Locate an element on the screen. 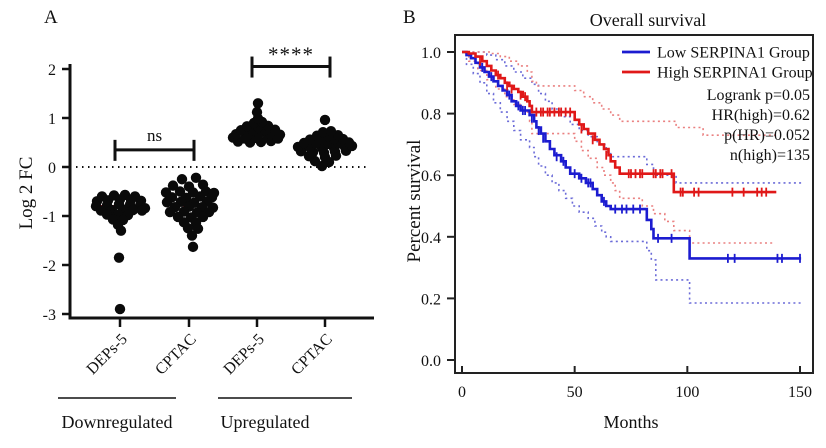 This screenshot has width=826, height=448. high-serpina1-group-curve is located at coordinates (619, 122).